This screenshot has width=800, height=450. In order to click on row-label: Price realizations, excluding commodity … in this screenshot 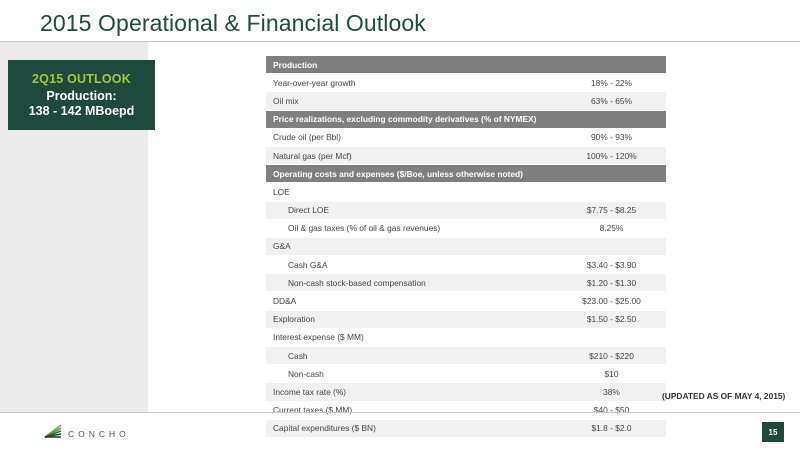, I will do `click(405, 119)`.